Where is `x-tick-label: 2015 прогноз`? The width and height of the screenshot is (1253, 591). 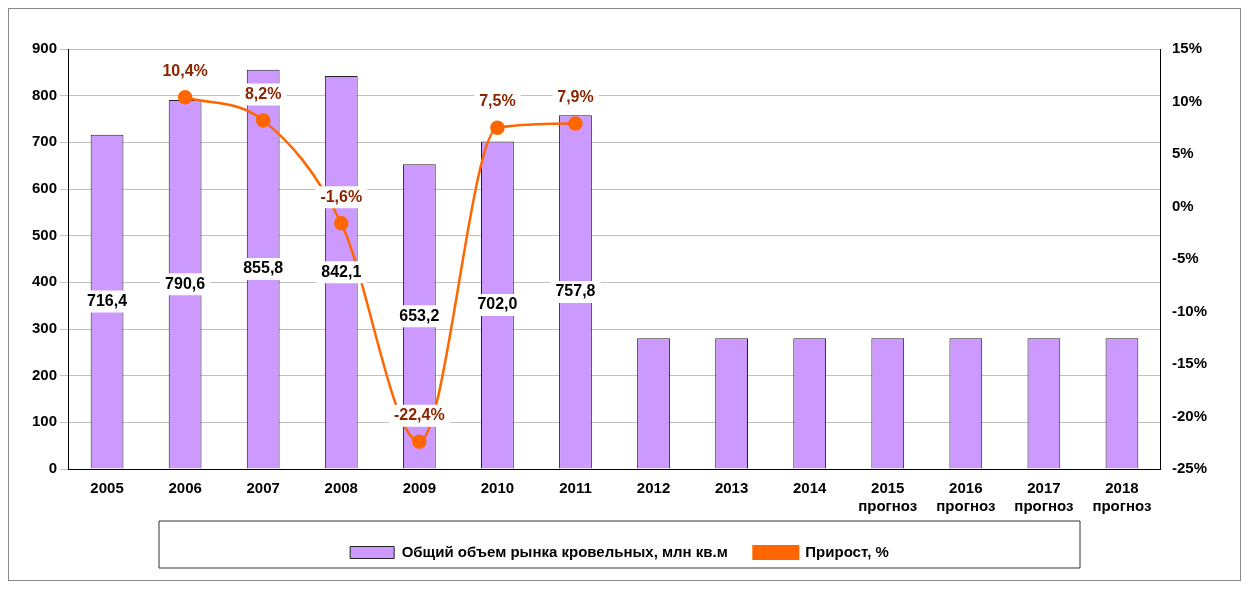
x-tick-label: 2015 прогноз is located at coordinates (888, 497).